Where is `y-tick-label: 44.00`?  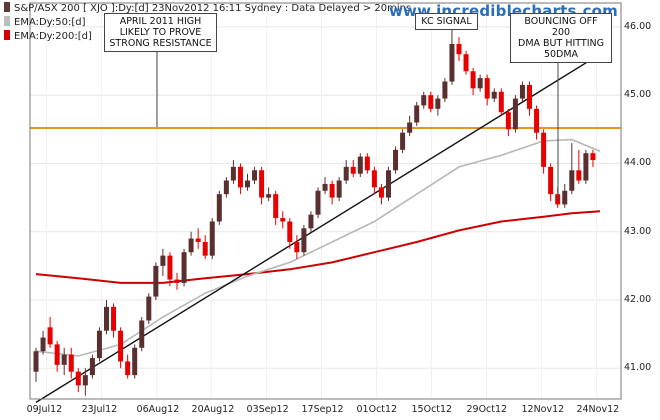
y-tick-label: 44.00 is located at coordinates (638, 163).